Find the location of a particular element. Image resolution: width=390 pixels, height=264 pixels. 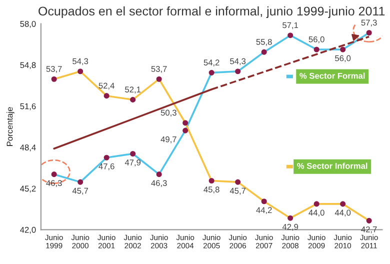

chart-title: Ocupados en el sector formal e informal, junio 1999-junio 2011 is located at coordinates (211, 12).